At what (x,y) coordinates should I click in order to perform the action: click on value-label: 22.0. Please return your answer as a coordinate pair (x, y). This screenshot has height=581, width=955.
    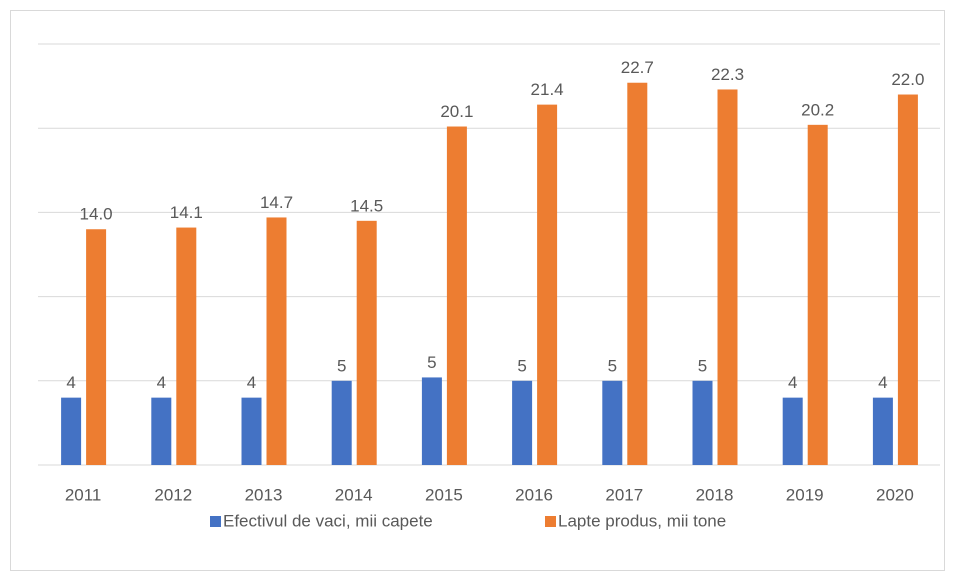
    Looking at the image, I should click on (907, 79).